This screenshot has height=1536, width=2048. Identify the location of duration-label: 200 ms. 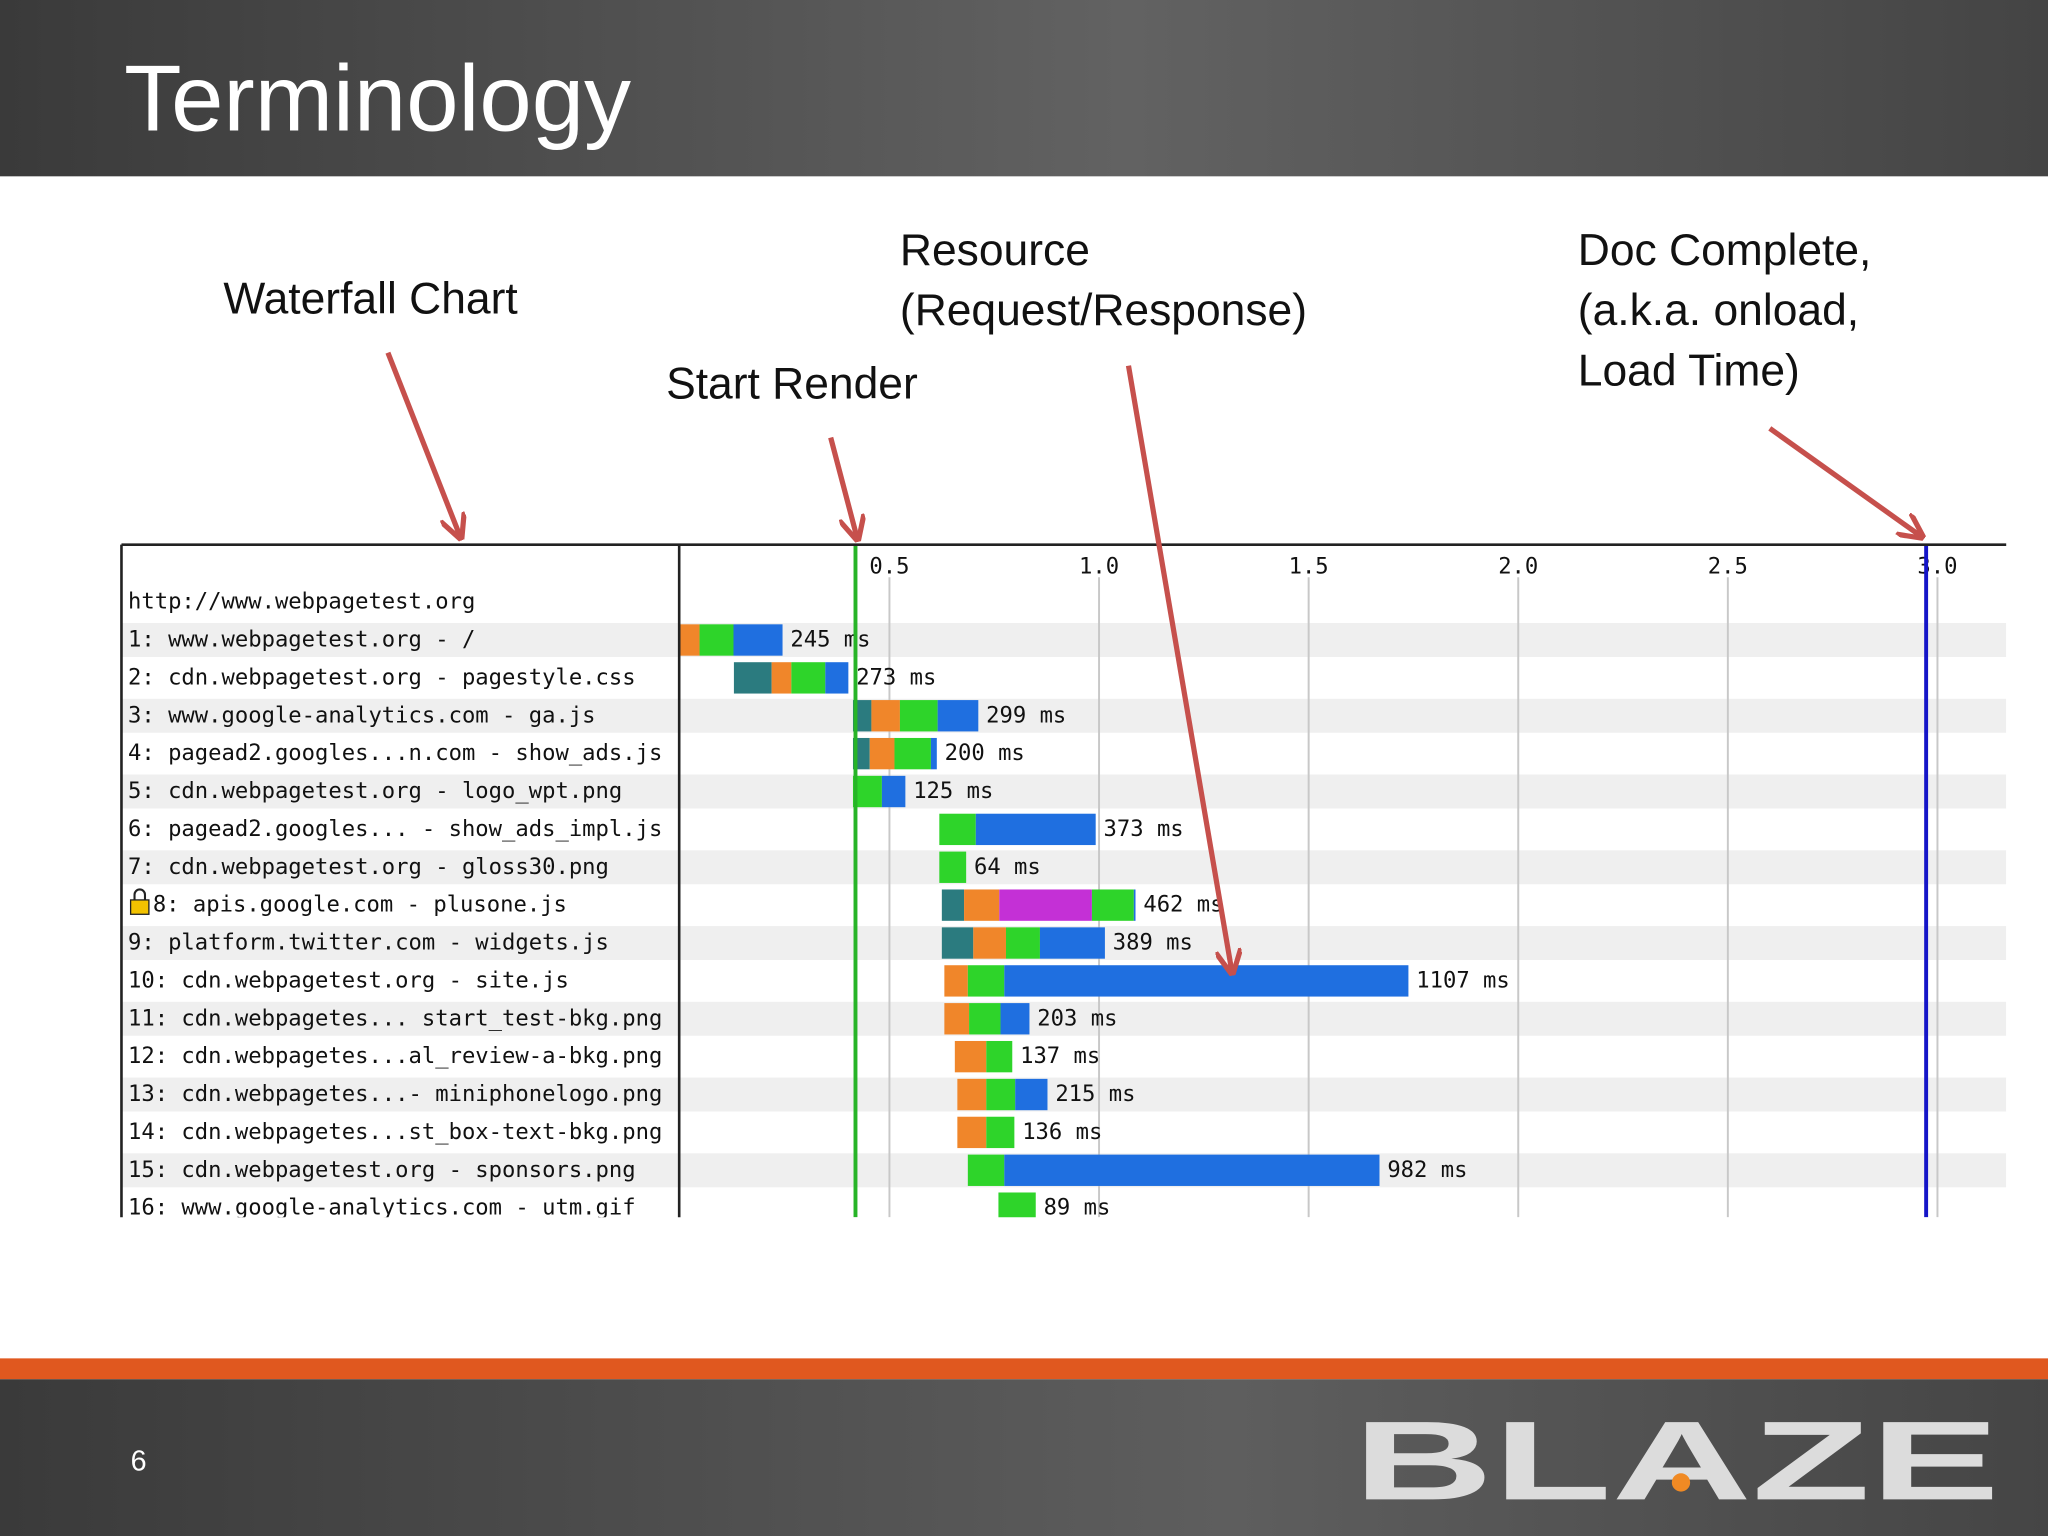
(985, 753).